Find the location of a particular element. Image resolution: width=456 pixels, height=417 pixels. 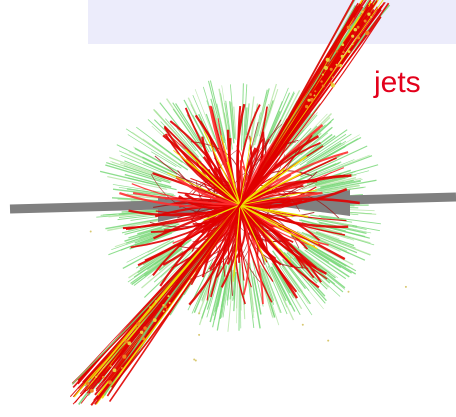

jets-label: jets is located at coordinates (397, 82).